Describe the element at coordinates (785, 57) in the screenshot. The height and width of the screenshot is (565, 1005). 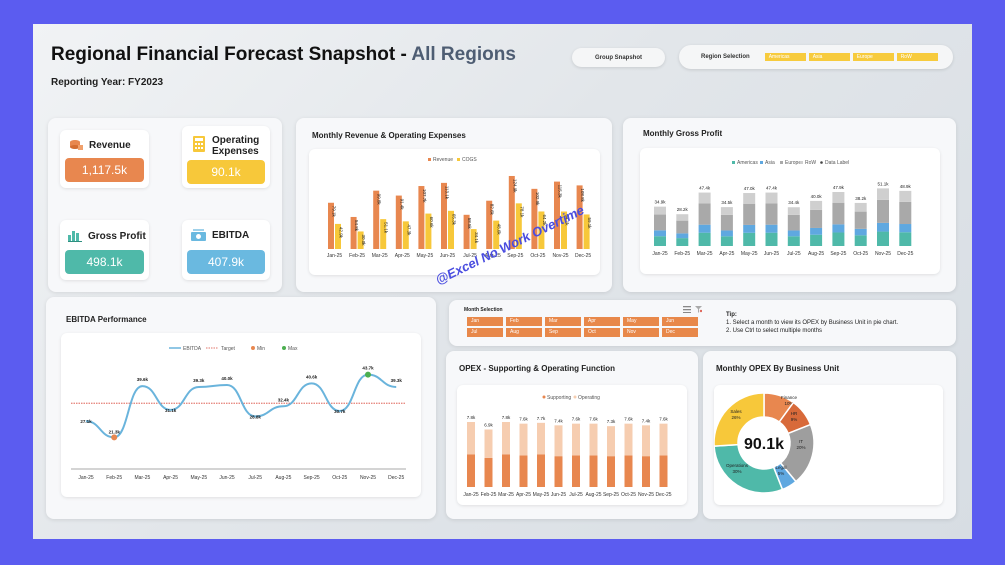
I see `region-americas: Americas` at that location.